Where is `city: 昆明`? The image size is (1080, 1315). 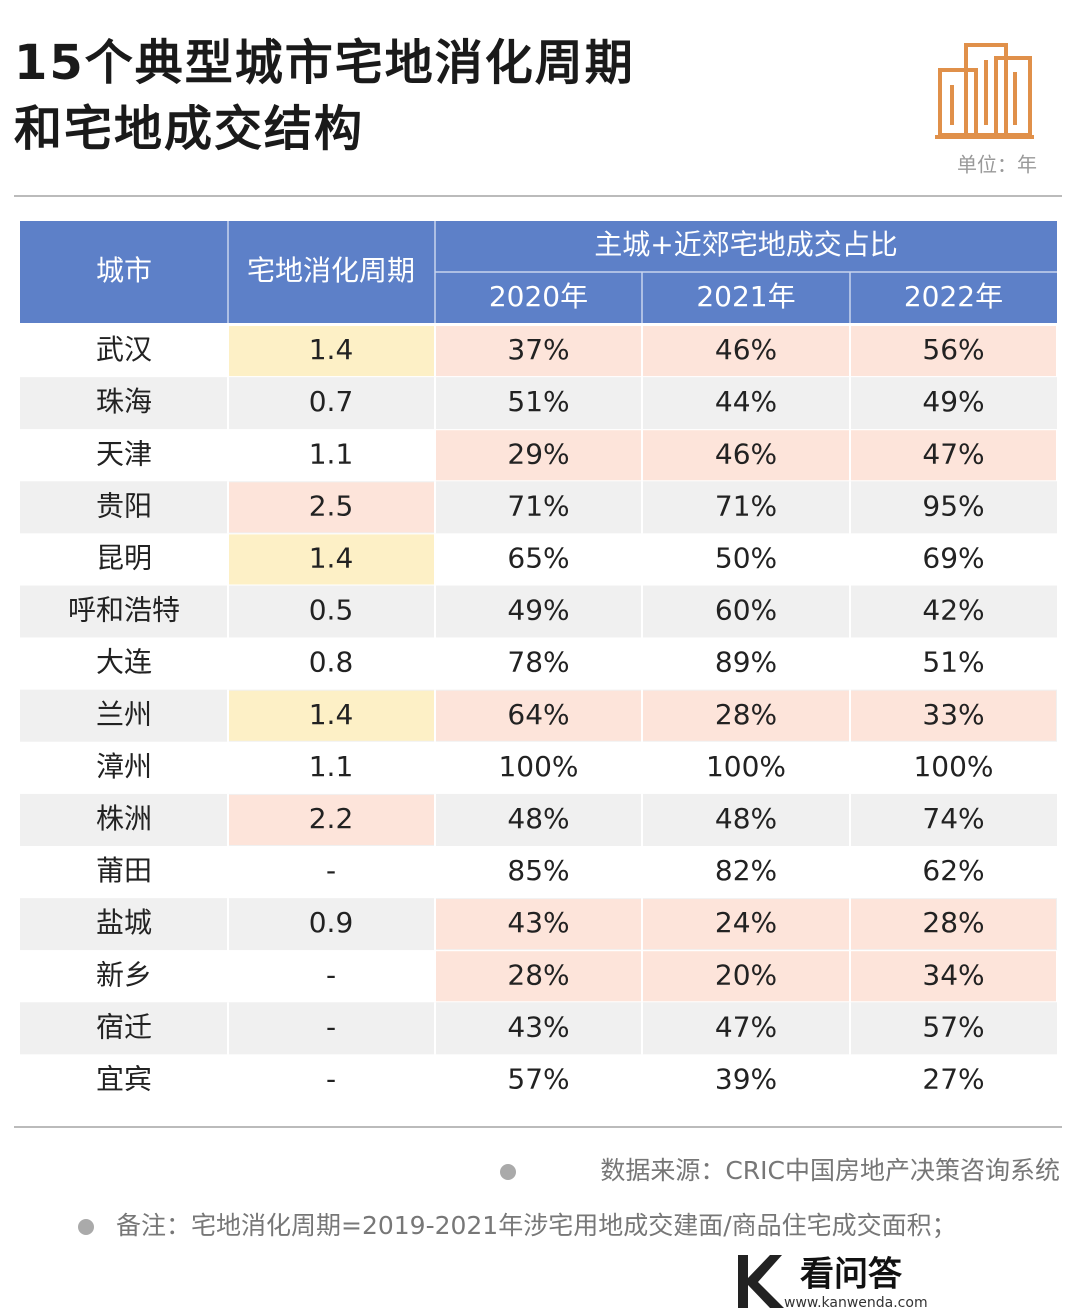
city: 昆明 is located at coordinates (124, 557).